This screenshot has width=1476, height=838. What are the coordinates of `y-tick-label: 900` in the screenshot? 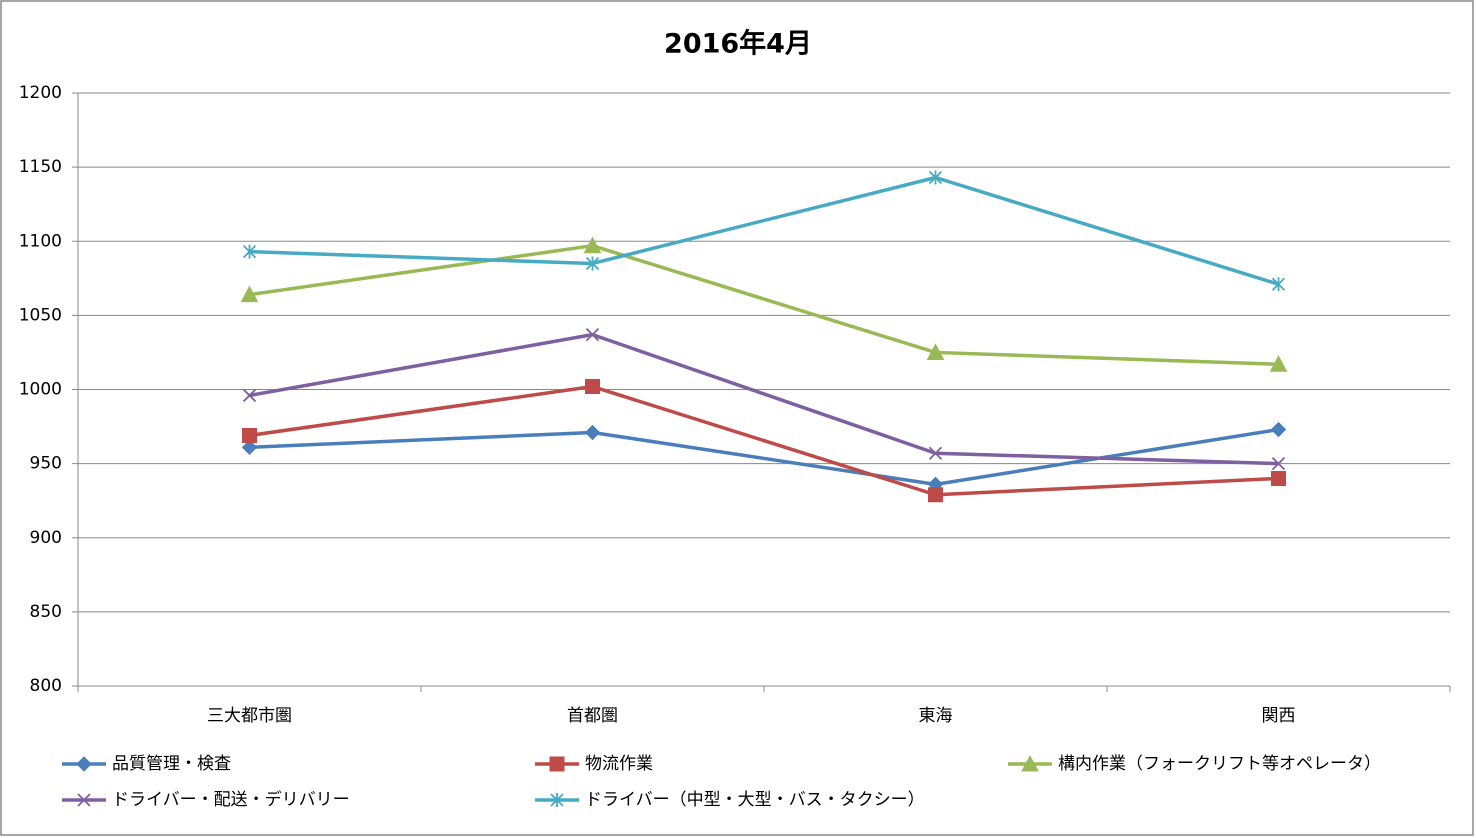 It's located at (46, 538).